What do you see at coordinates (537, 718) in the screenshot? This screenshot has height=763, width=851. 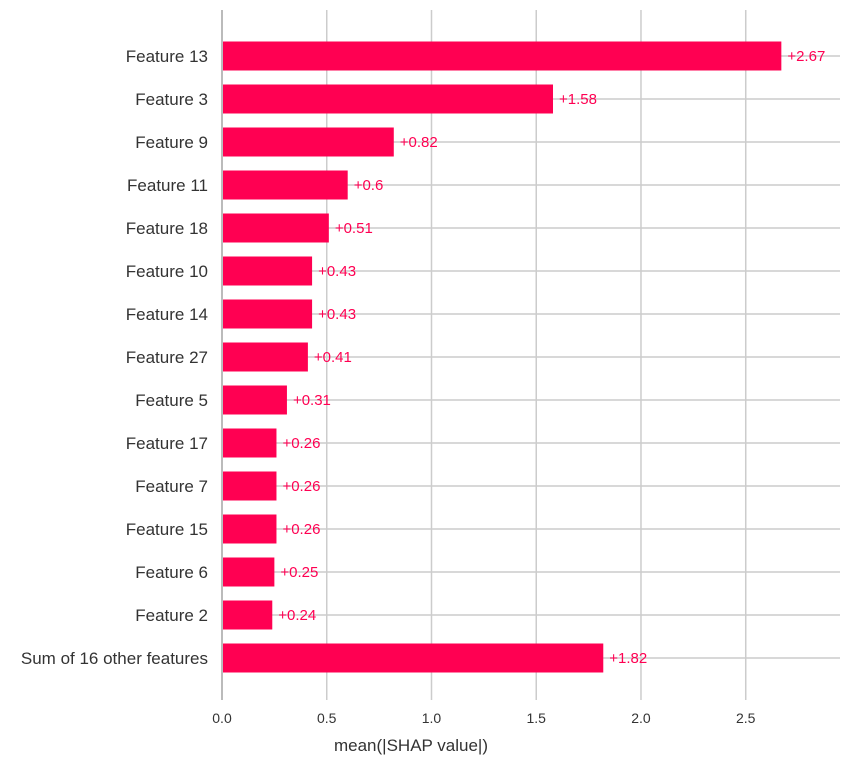 I see `x-tick-label: 1.5` at bounding box center [537, 718].